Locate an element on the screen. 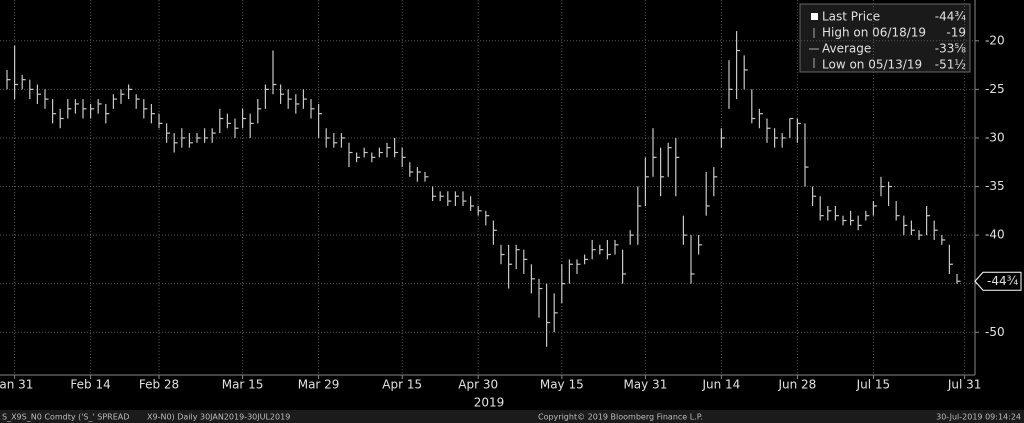  last-price-tag is located at coordinates (998, 281).